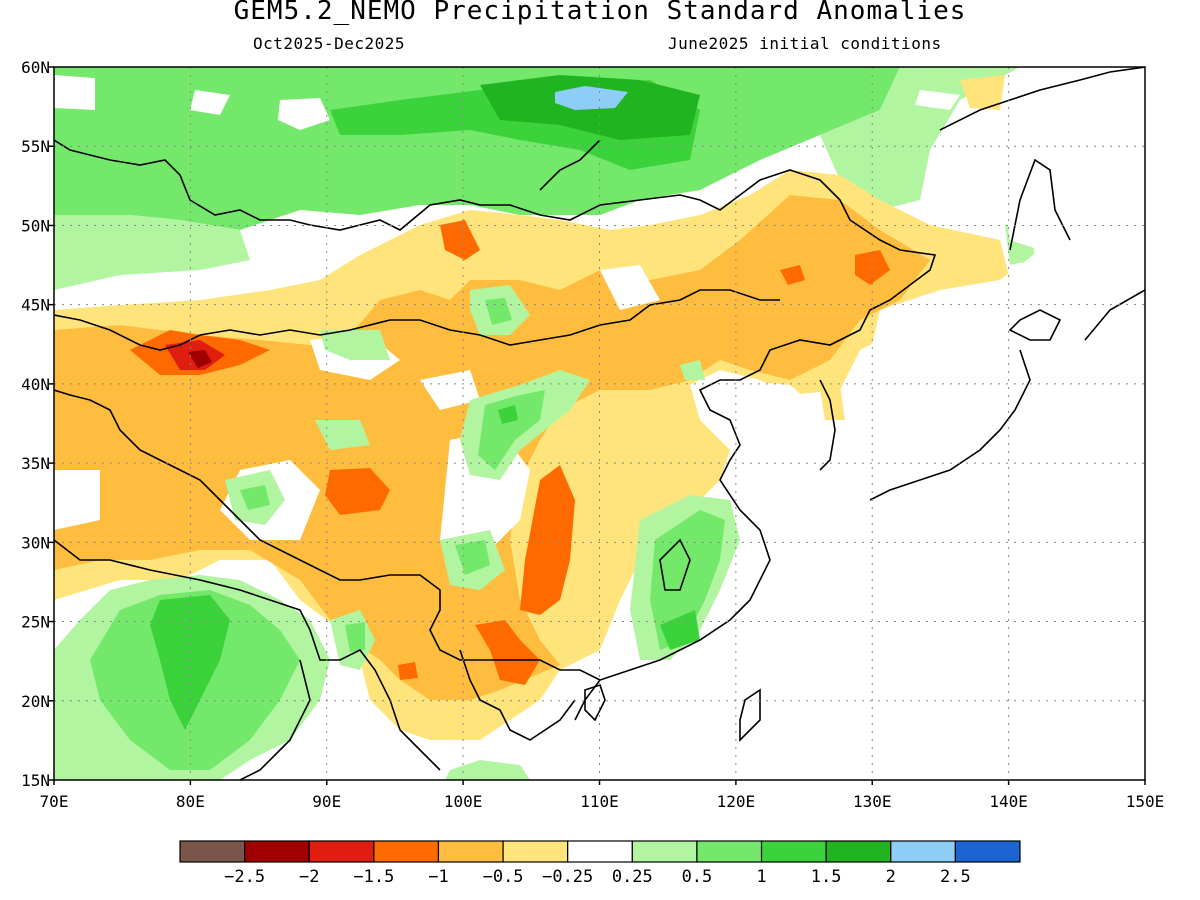 This screenshot has height=900, width=1200. Describe the element at coordinates (329, 43) in the screenshot. I see `period-subtitle: Oct2025-Dec2025` at that location.